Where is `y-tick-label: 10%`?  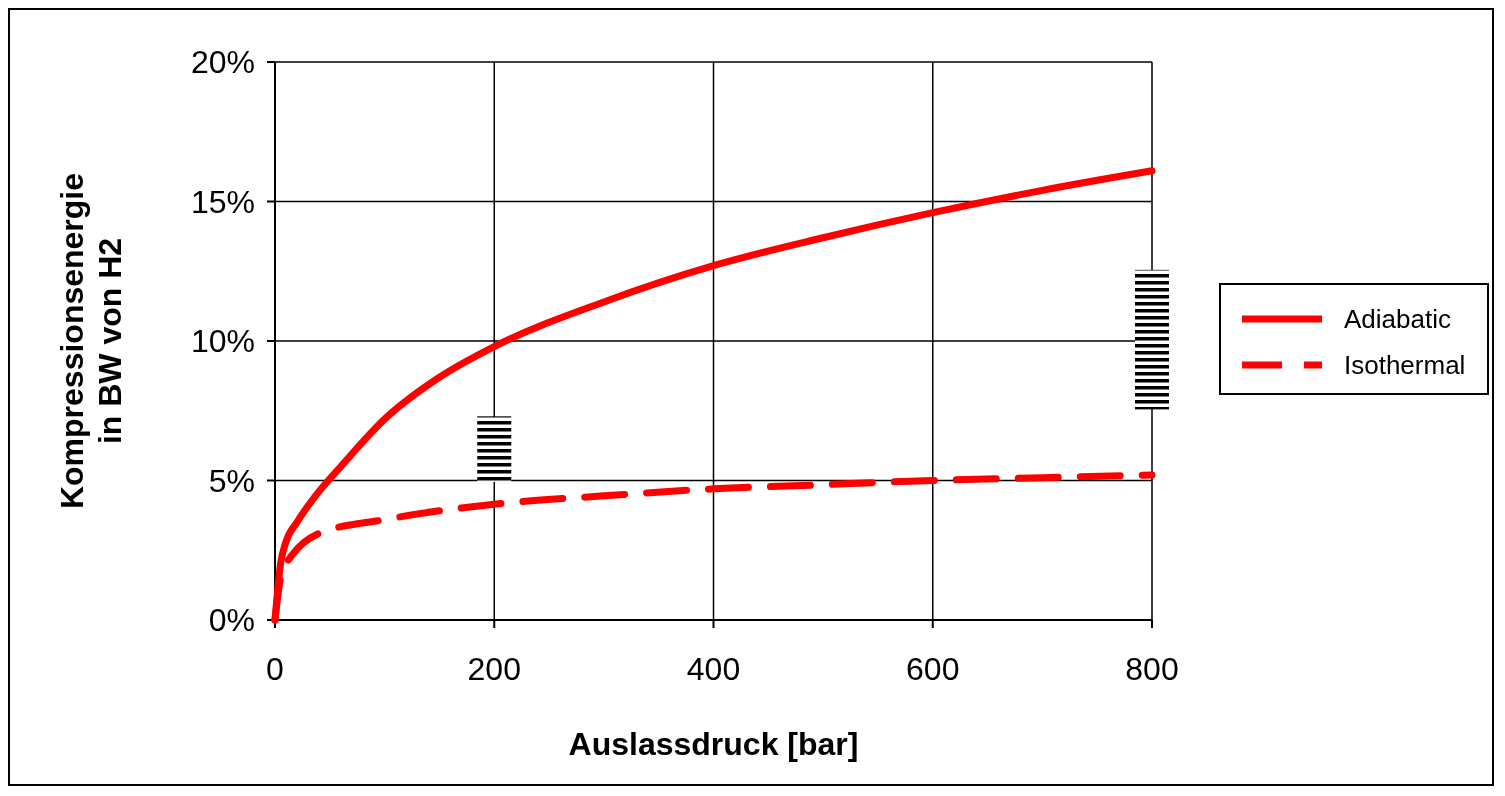 y-tick-label: 10% is located at coordinates (222, 341).